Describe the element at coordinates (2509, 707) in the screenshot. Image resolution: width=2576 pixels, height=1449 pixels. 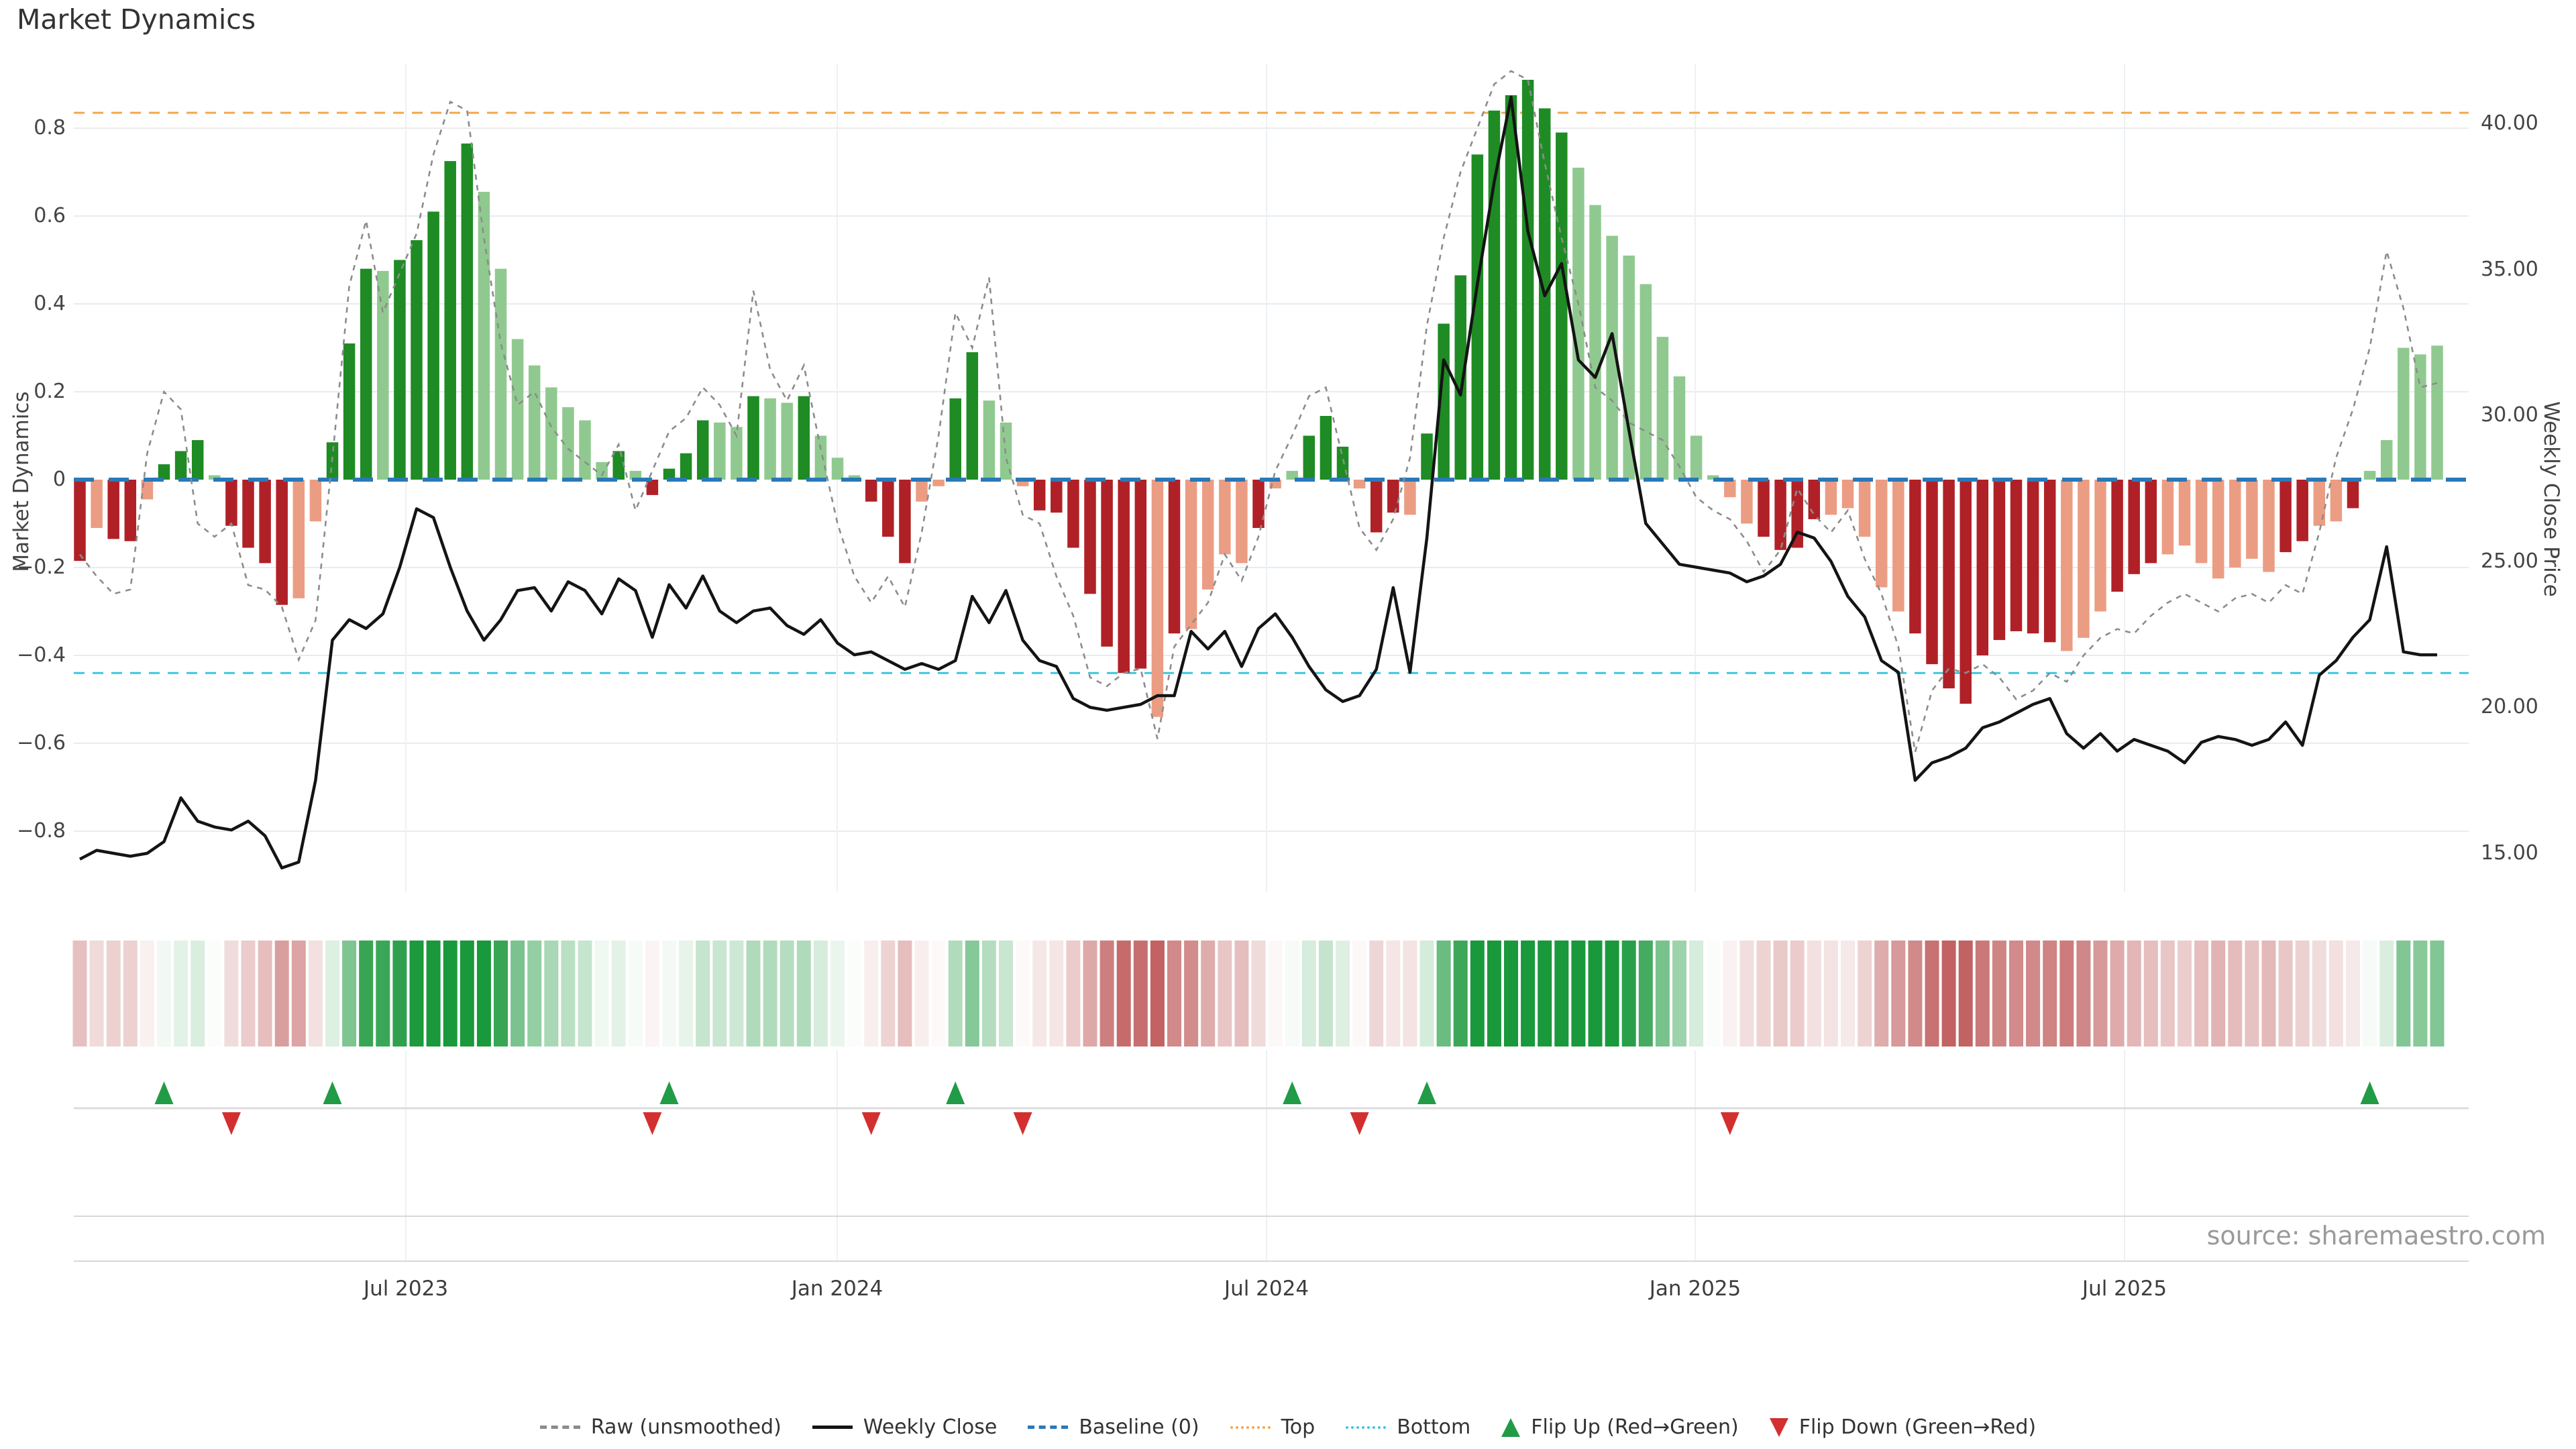
I see `right-tick-label: 20.00` at that location.